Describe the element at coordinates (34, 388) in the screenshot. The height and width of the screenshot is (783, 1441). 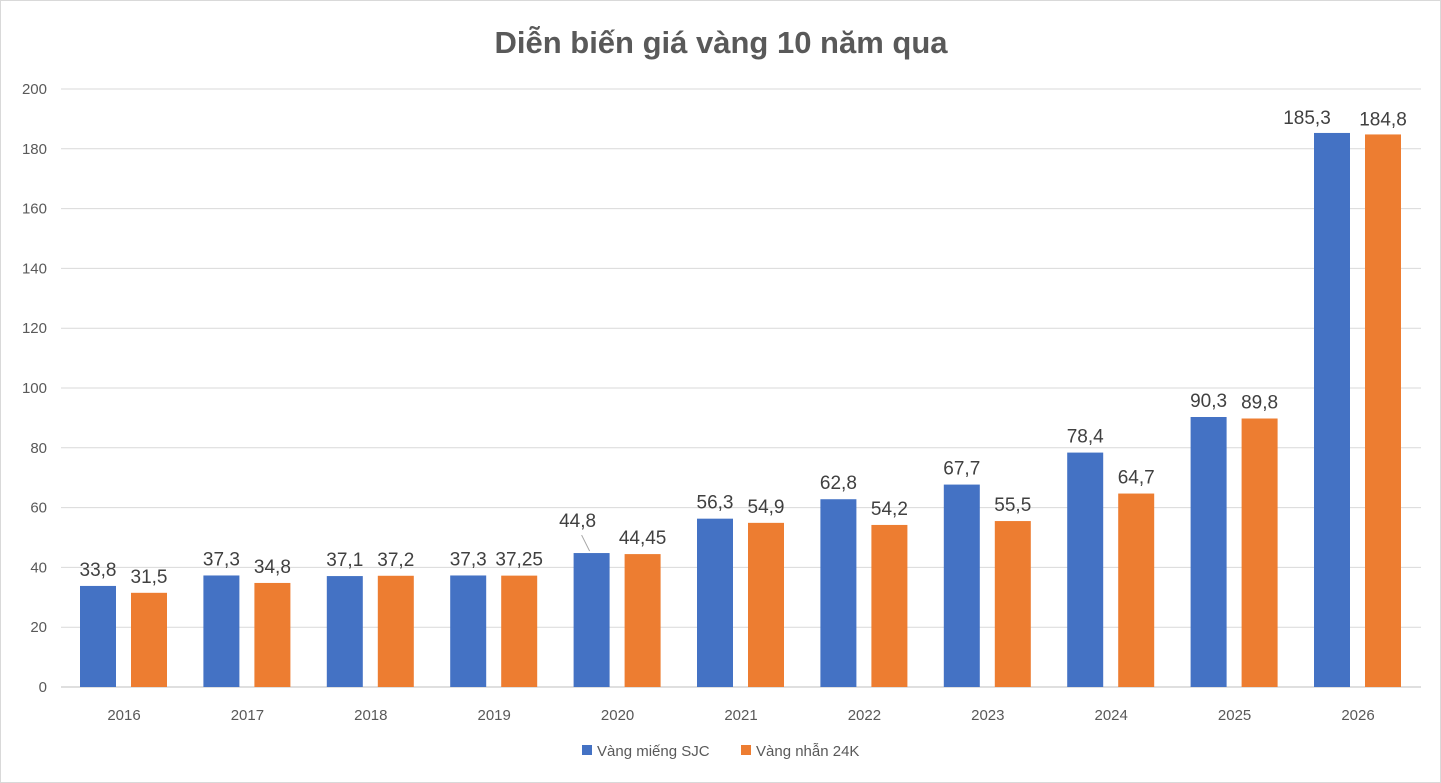
I see `y-tick-label: 100` at that location.